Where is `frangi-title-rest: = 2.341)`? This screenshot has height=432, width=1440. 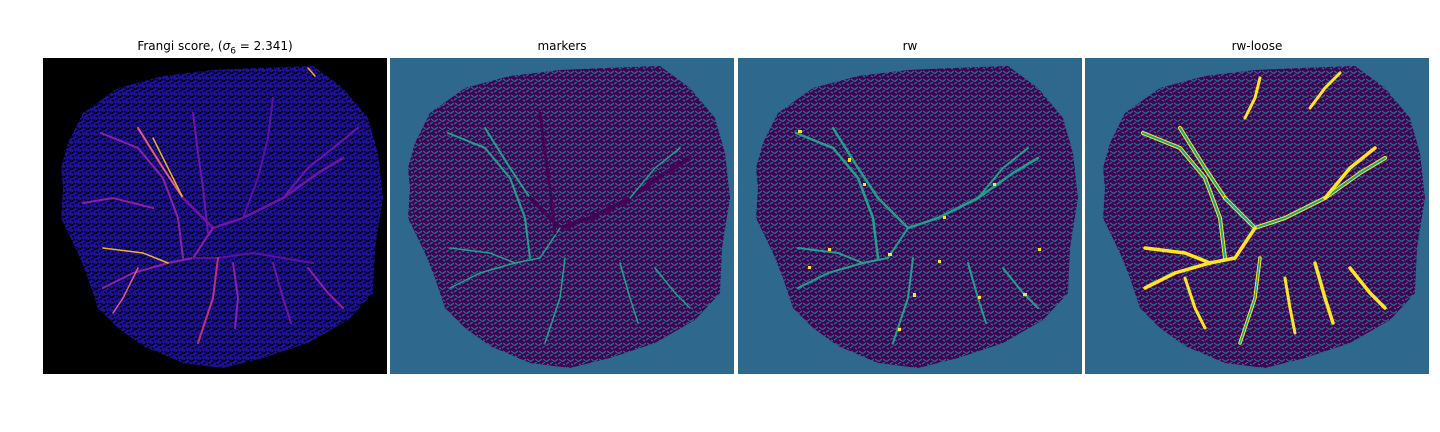
frangi-title-rest: = 2.341) is located at coordinates (264, 46).